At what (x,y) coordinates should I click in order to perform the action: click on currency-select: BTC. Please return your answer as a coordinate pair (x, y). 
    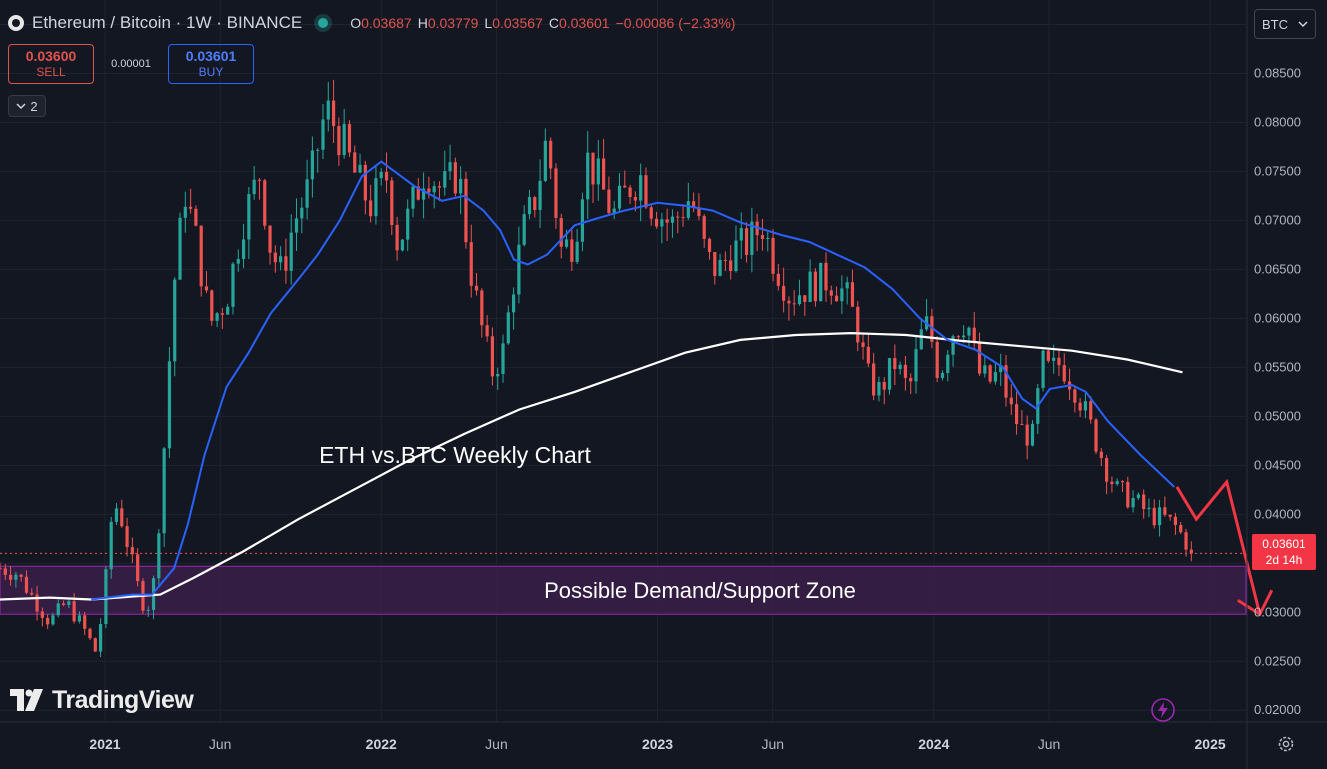
    Looking at the image, I should click on (1285, 24).